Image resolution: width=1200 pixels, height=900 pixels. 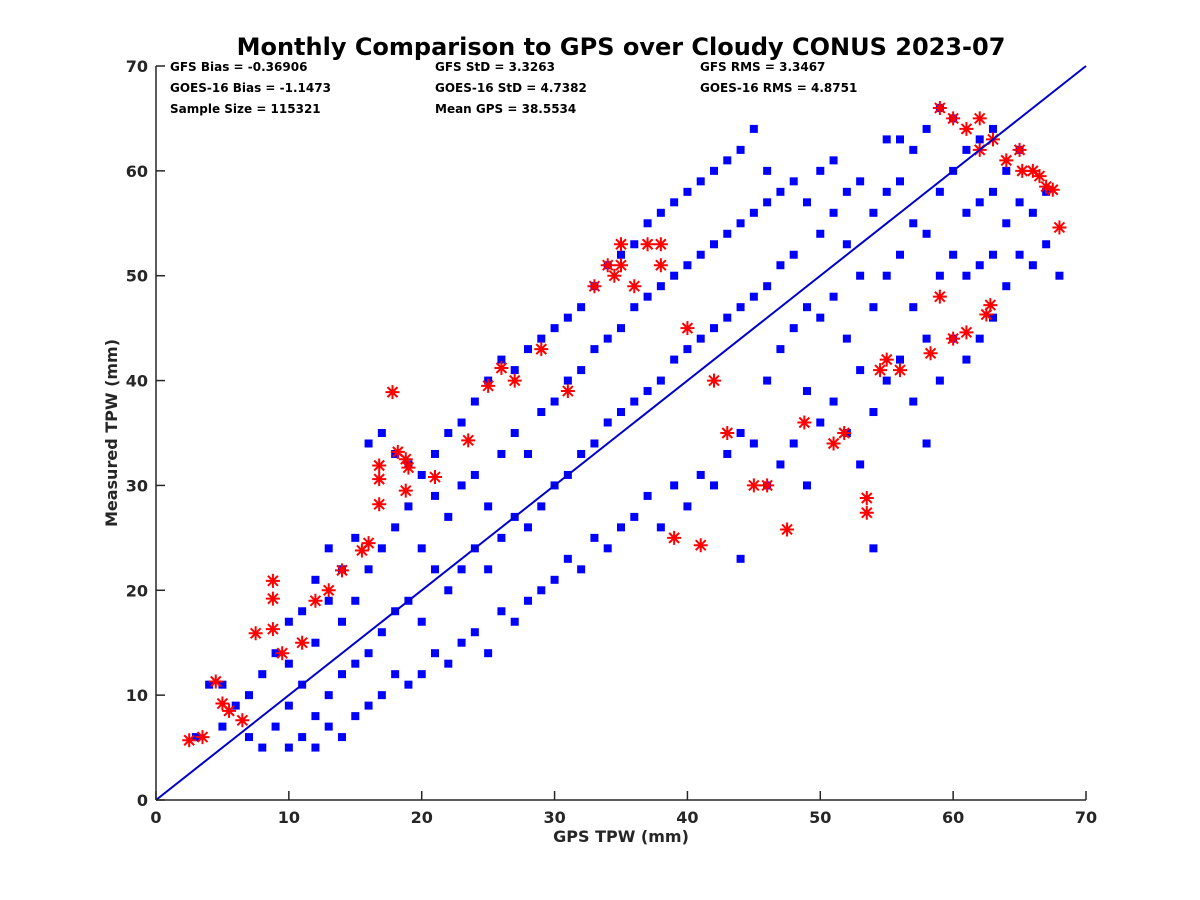 I want to click on x-tick-label: 30, so click(x=554, y=817).